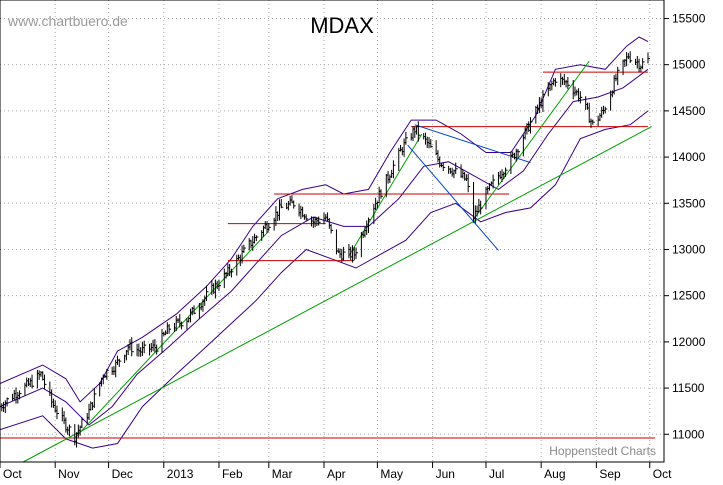 Image resolution: width=723 pixels, height=485 pixels. What do you see at coordinates (391, 474) in the screenshot?
I see `x-tick-label-7: May` at bounding box center [391, 474].